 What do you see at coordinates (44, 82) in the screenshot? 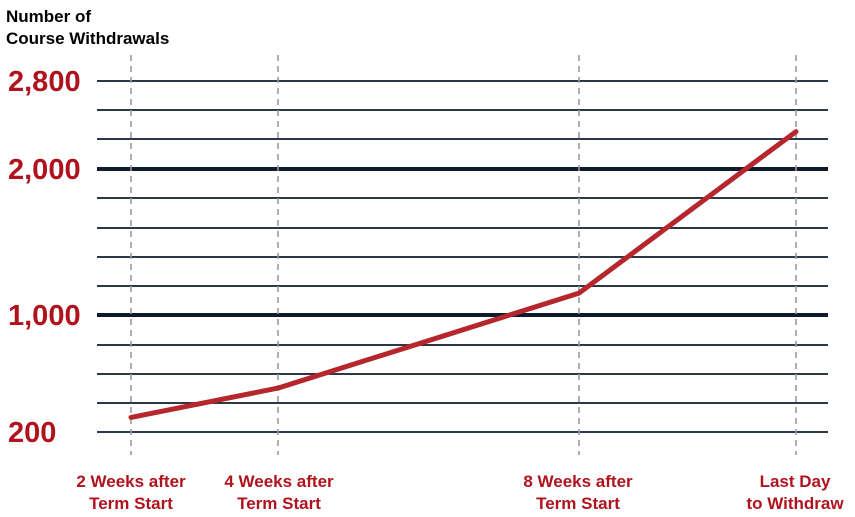
I see `y-tick-label: 2,800` at bounding box center [44, 82].